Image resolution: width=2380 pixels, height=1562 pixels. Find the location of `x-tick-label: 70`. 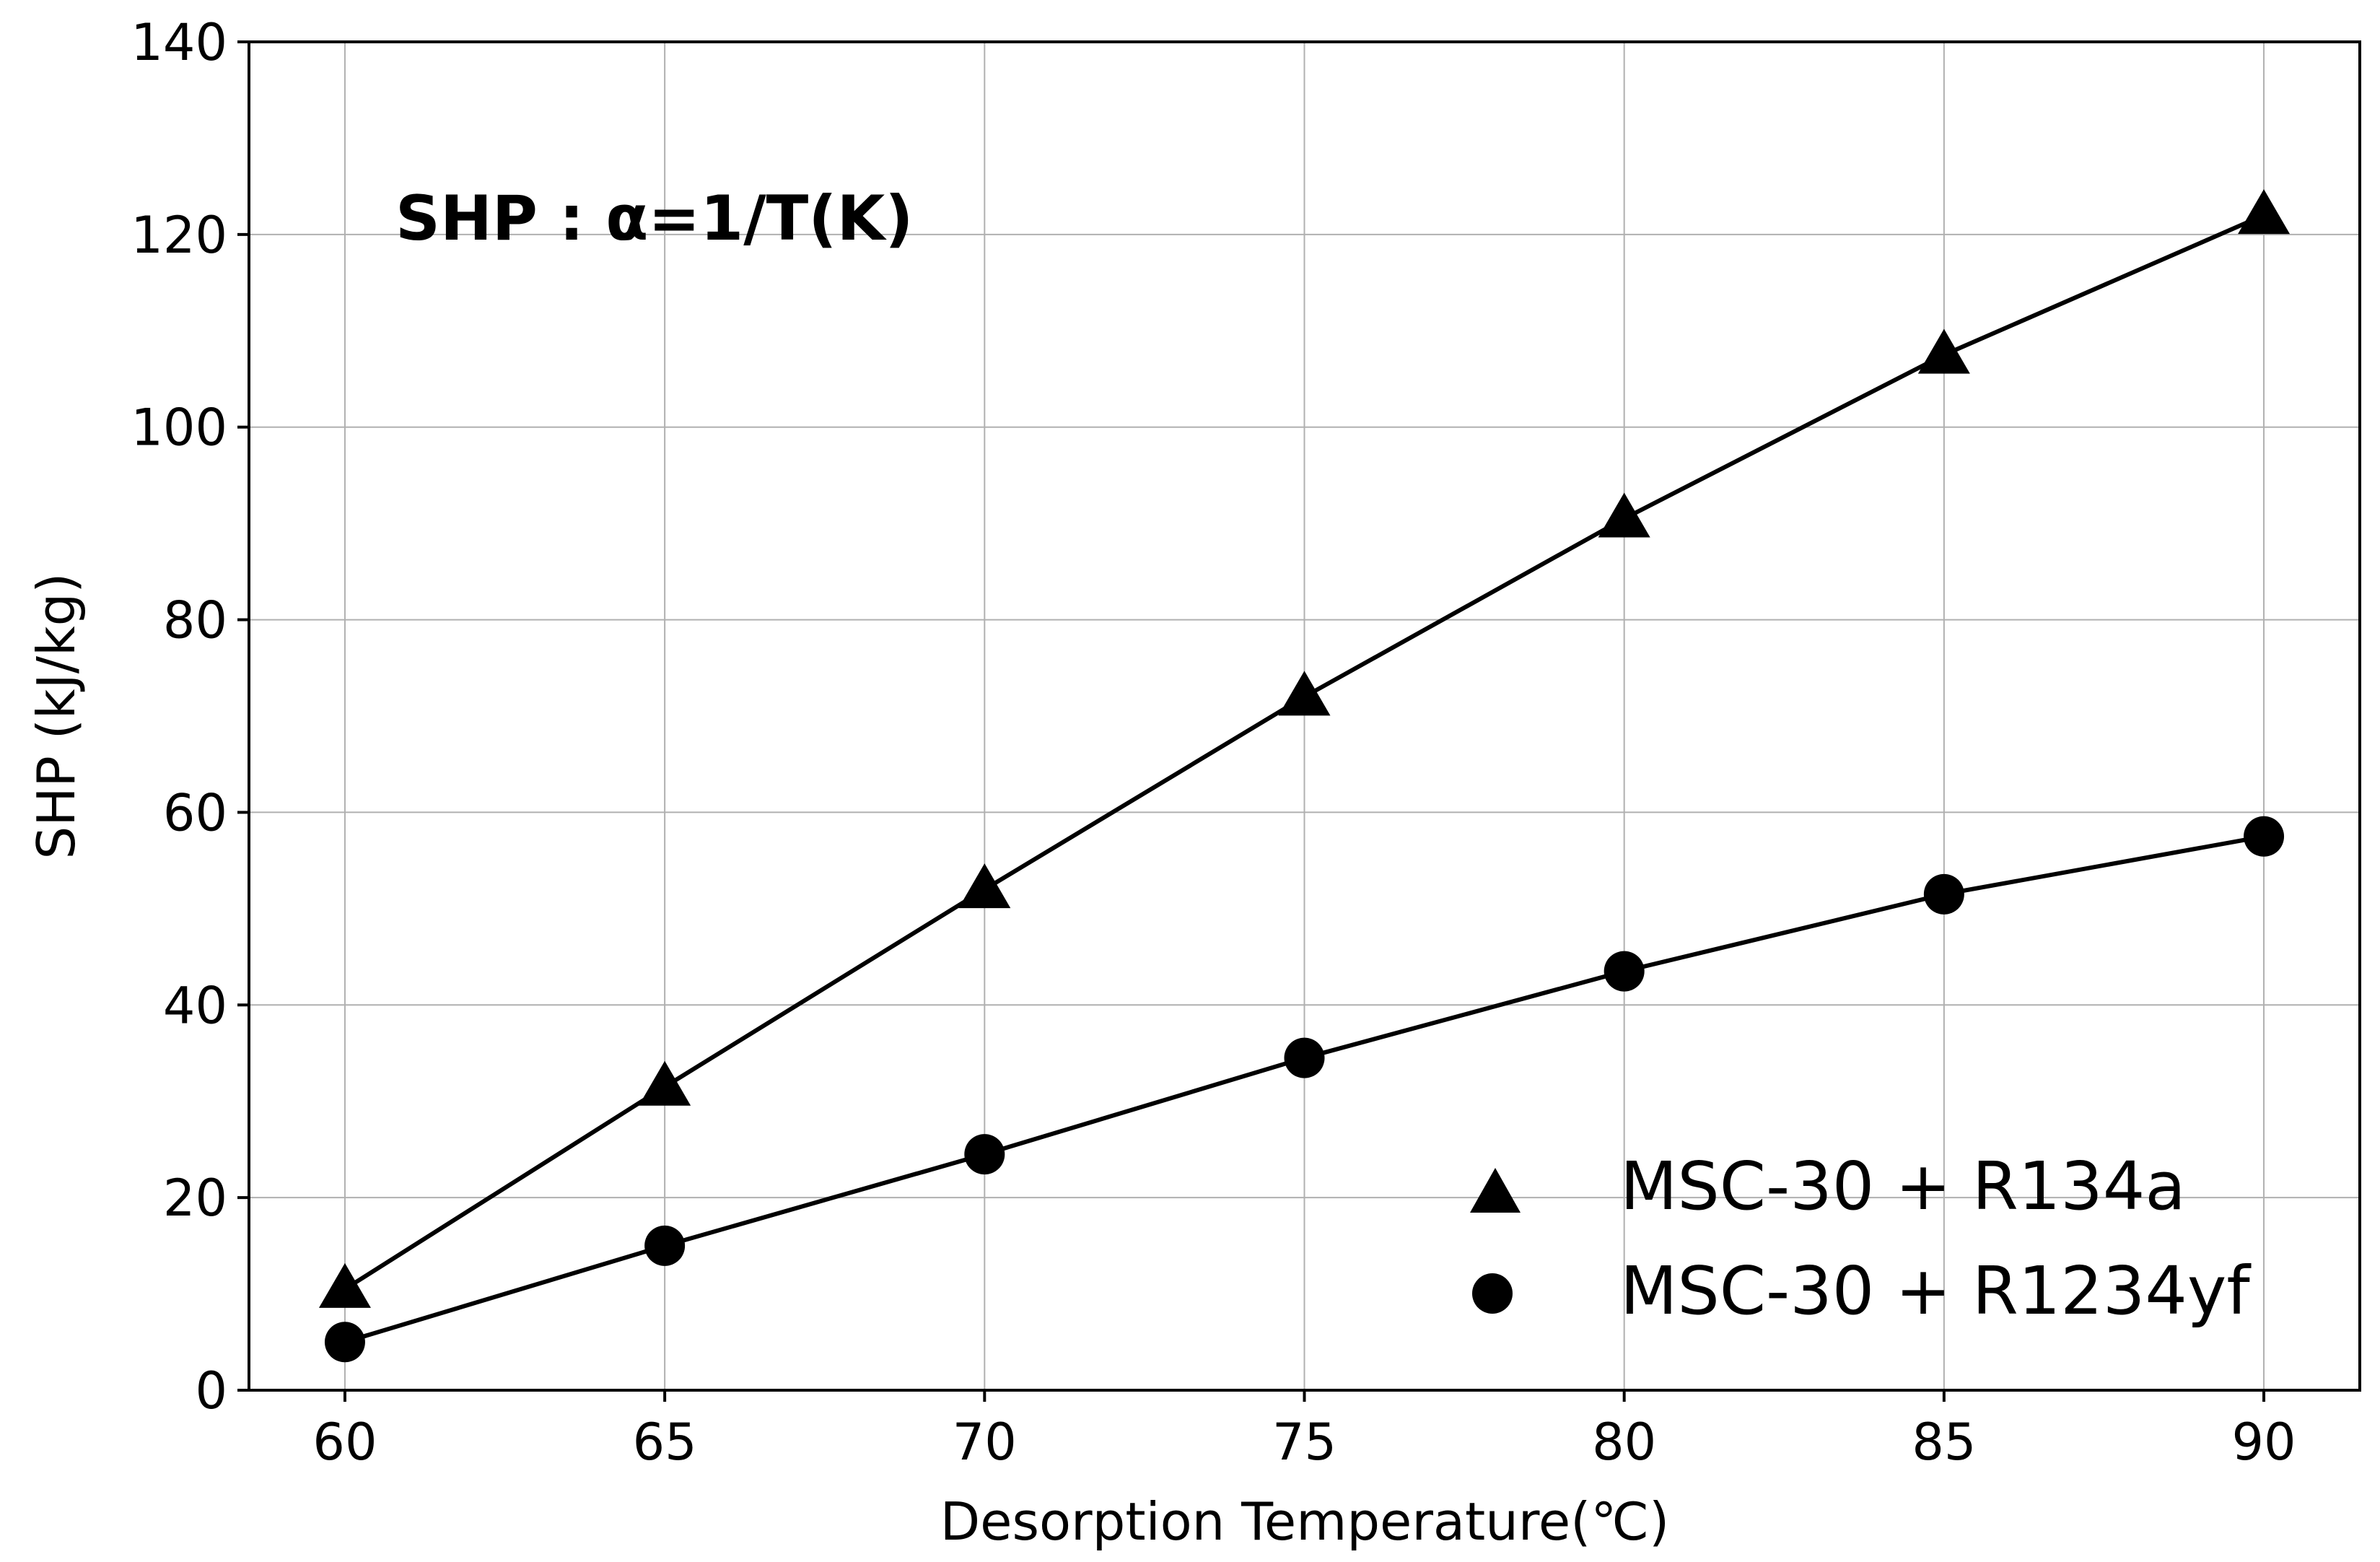

x-tick-label: 70 is located at coordinates (985, 1442).